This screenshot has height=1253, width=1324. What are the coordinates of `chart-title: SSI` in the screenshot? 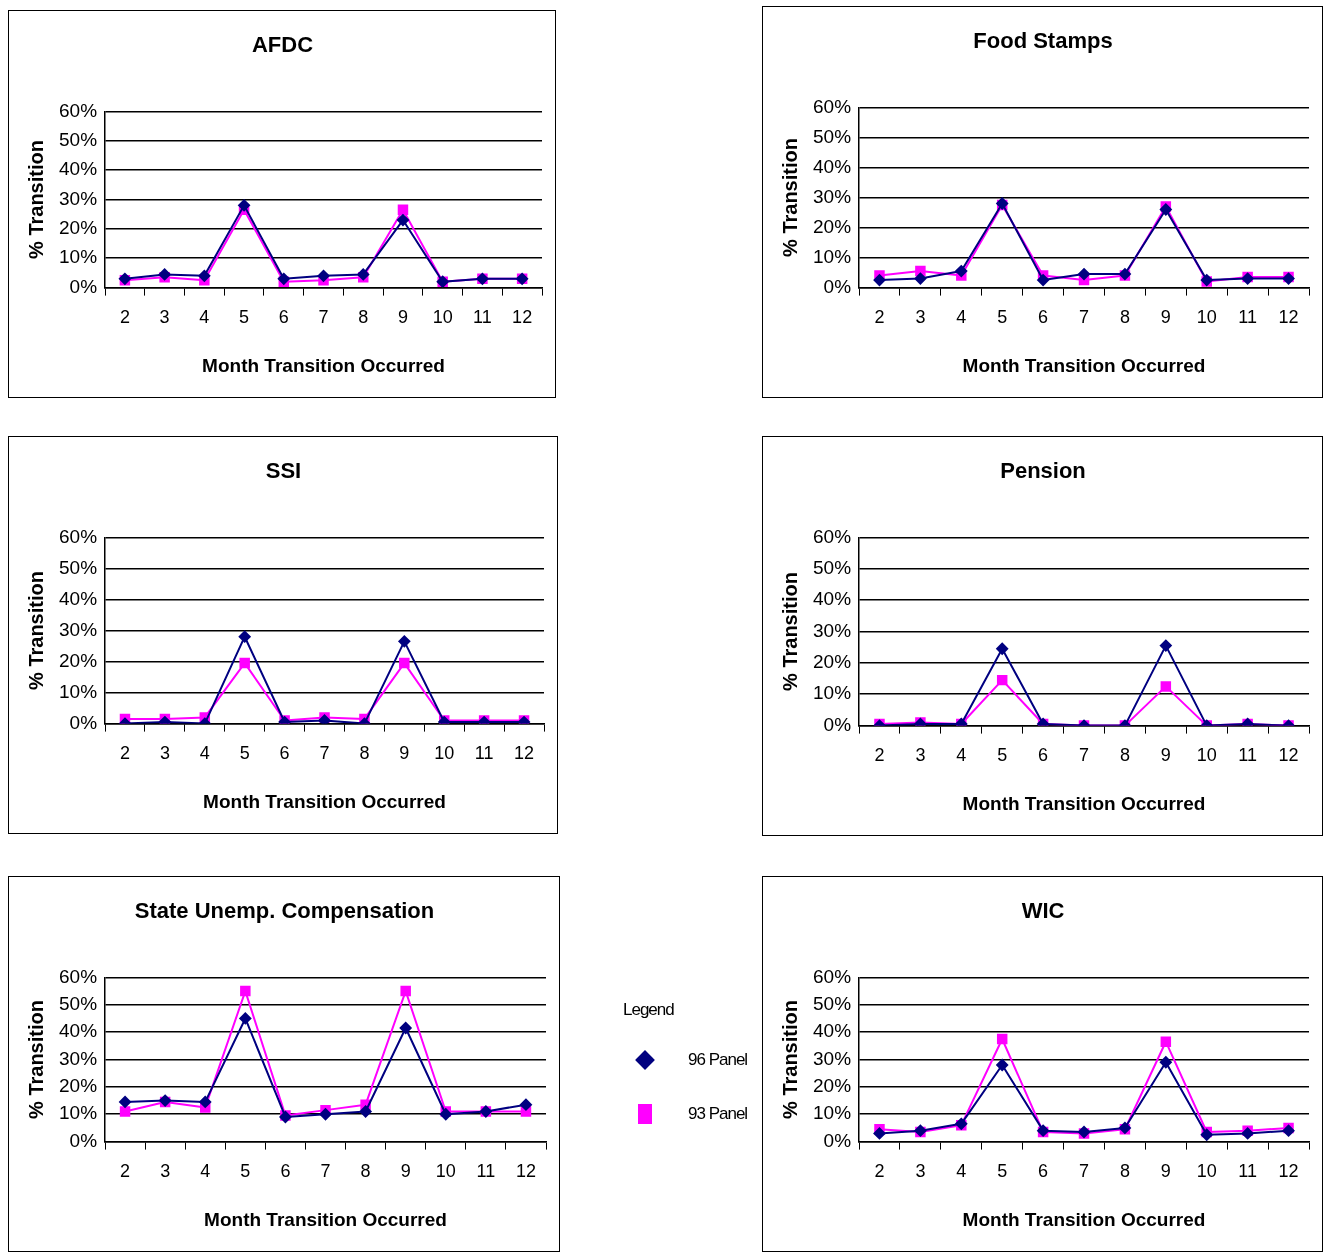 It's located at (283, 471).